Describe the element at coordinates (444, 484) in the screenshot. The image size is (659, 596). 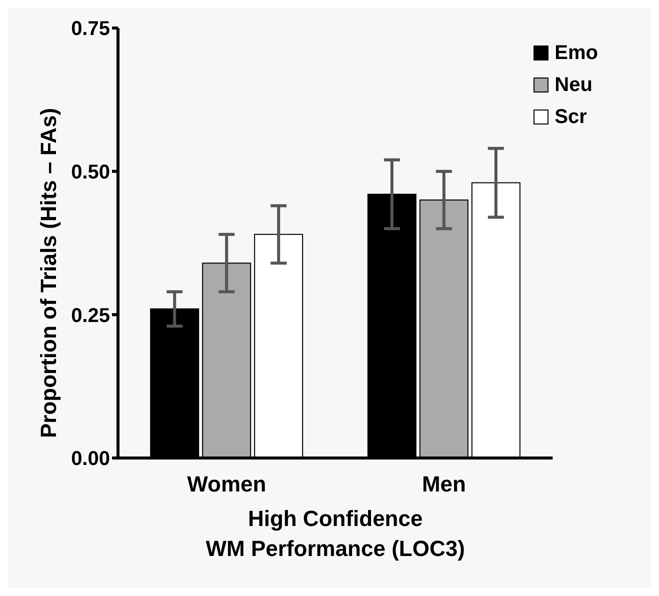
I see `x-tick-label: Men` at that location.